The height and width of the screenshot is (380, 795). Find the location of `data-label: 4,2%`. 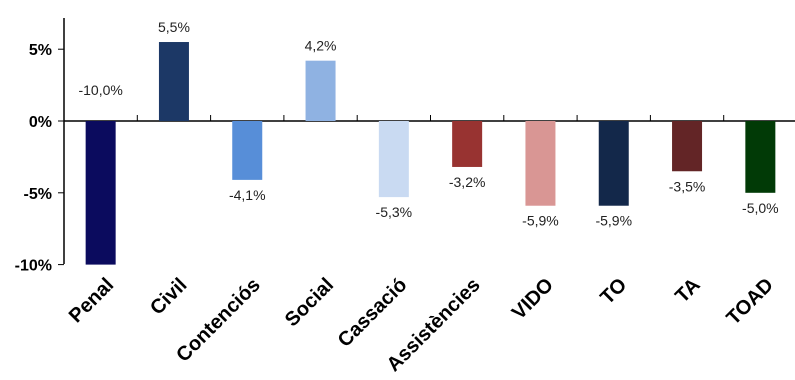

data-label: 4,2% is located at coordinates (321, 46).